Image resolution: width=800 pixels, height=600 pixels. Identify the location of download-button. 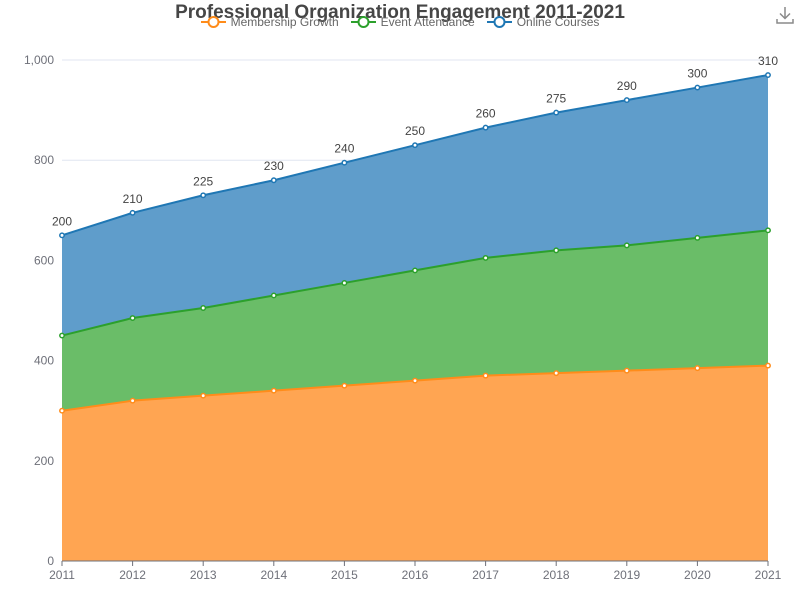
(785, 15).